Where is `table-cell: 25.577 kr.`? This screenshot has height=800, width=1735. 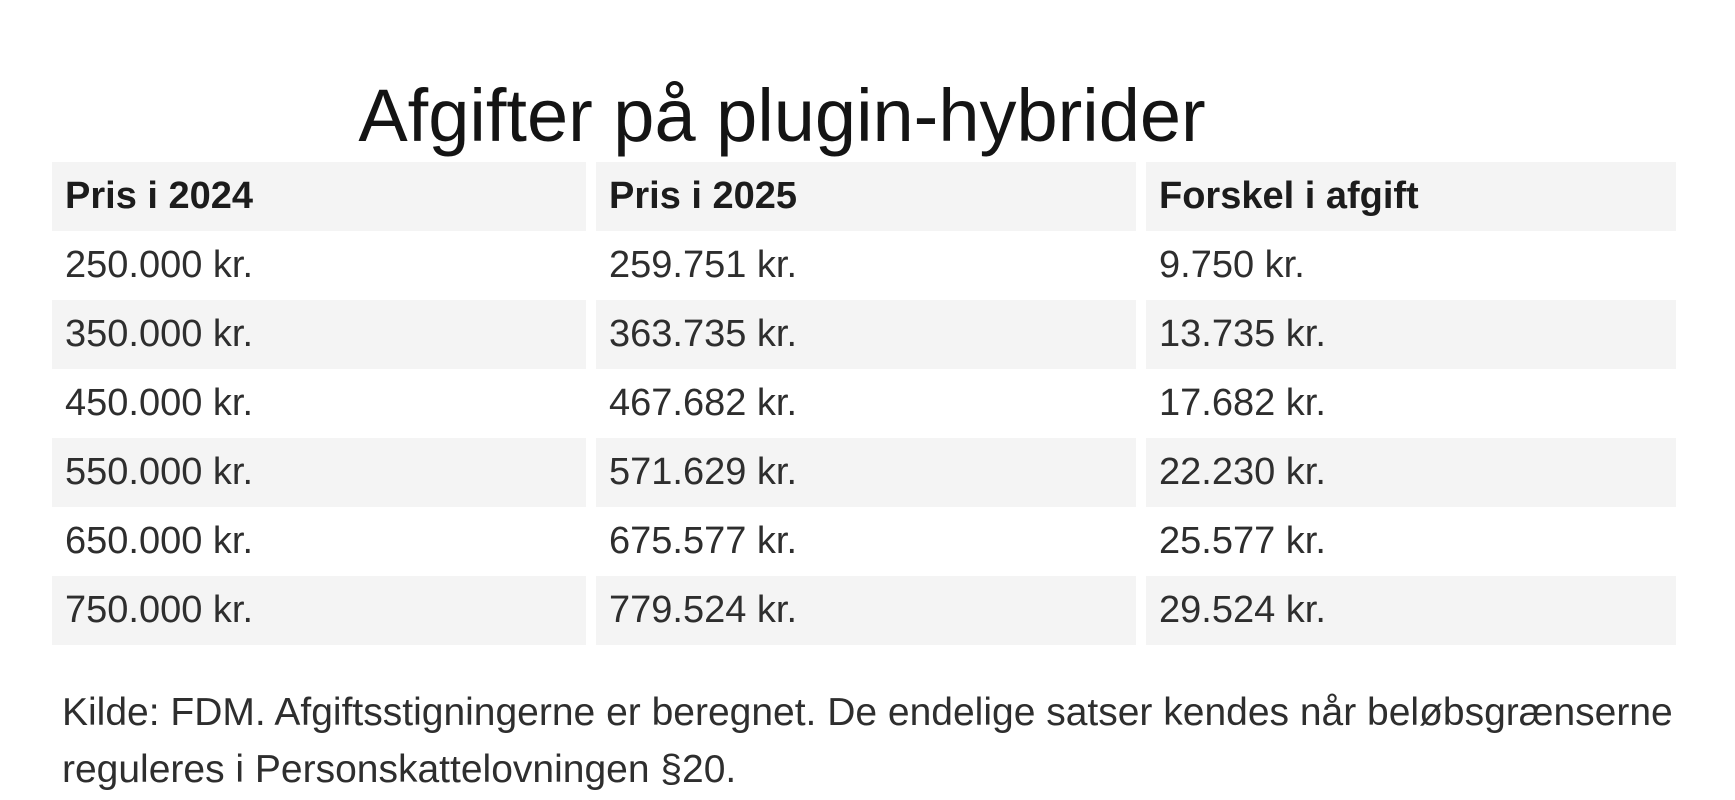 table-cell: 25.577 kr. is located at coordinates (1411, 541).